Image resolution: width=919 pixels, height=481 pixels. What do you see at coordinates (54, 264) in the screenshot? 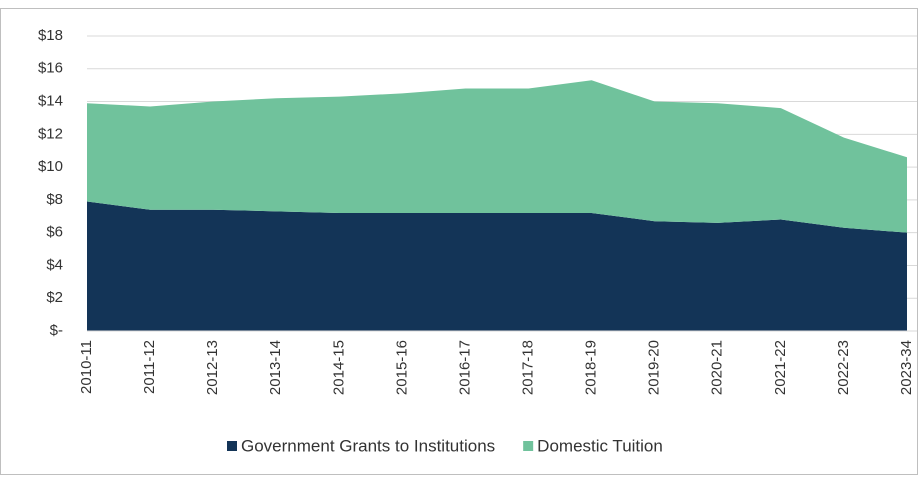
I see `y-tick-label: $4` at bounding box center [54, 264].